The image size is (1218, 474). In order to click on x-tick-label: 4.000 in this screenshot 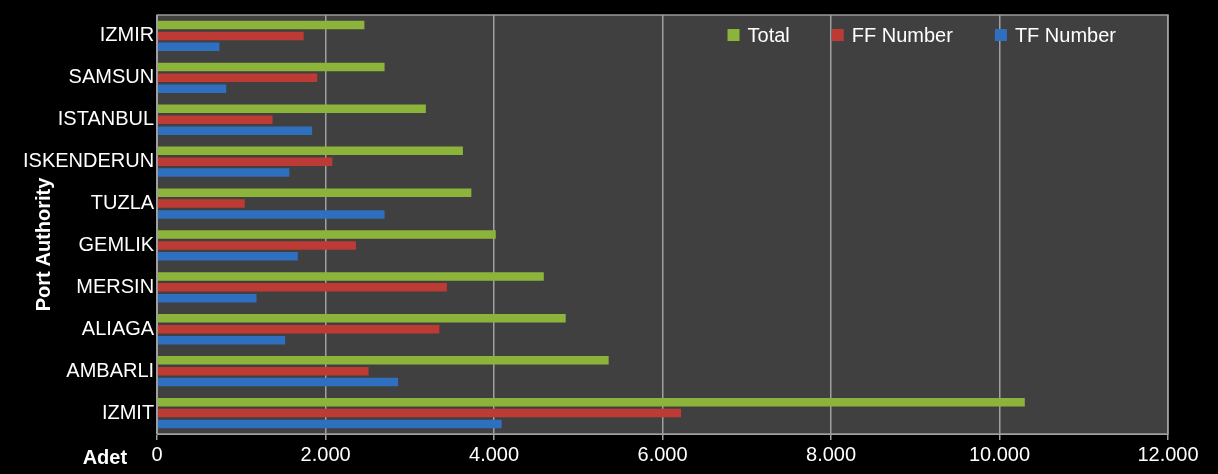, I will do `click(494, 453)`.